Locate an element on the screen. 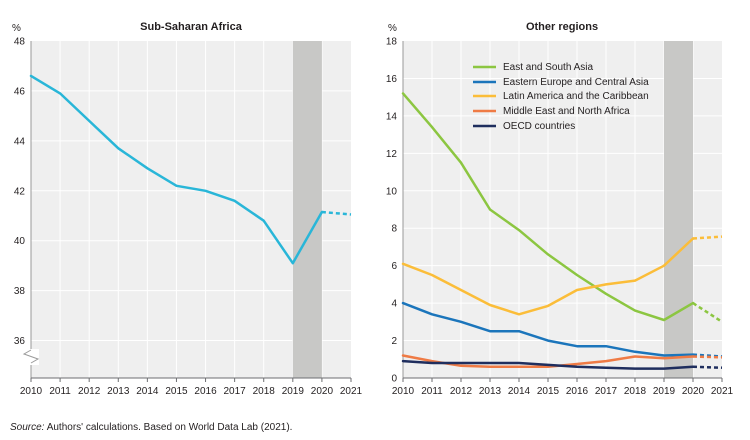 The image size is (750, 440). y-tick-label: 16 is located at coordinates (392, 79).